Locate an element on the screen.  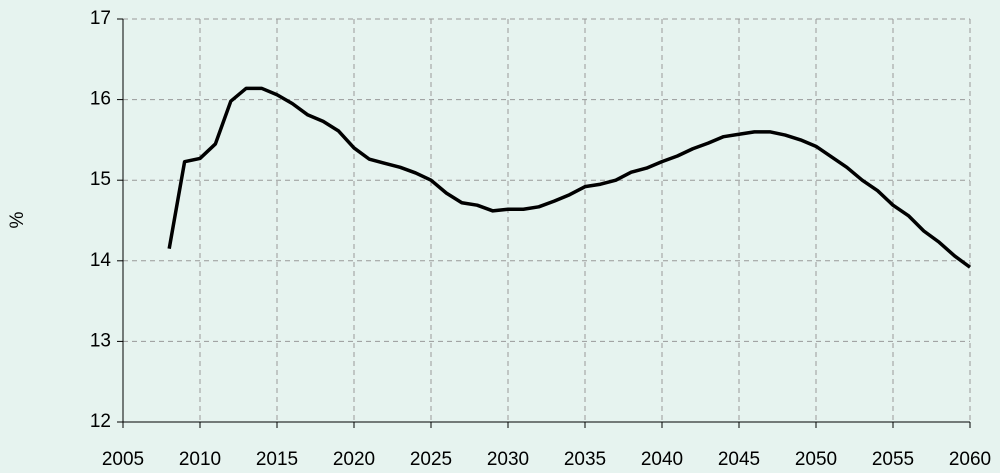
y-tick-label: 14 is located at coordinates (101, 260).